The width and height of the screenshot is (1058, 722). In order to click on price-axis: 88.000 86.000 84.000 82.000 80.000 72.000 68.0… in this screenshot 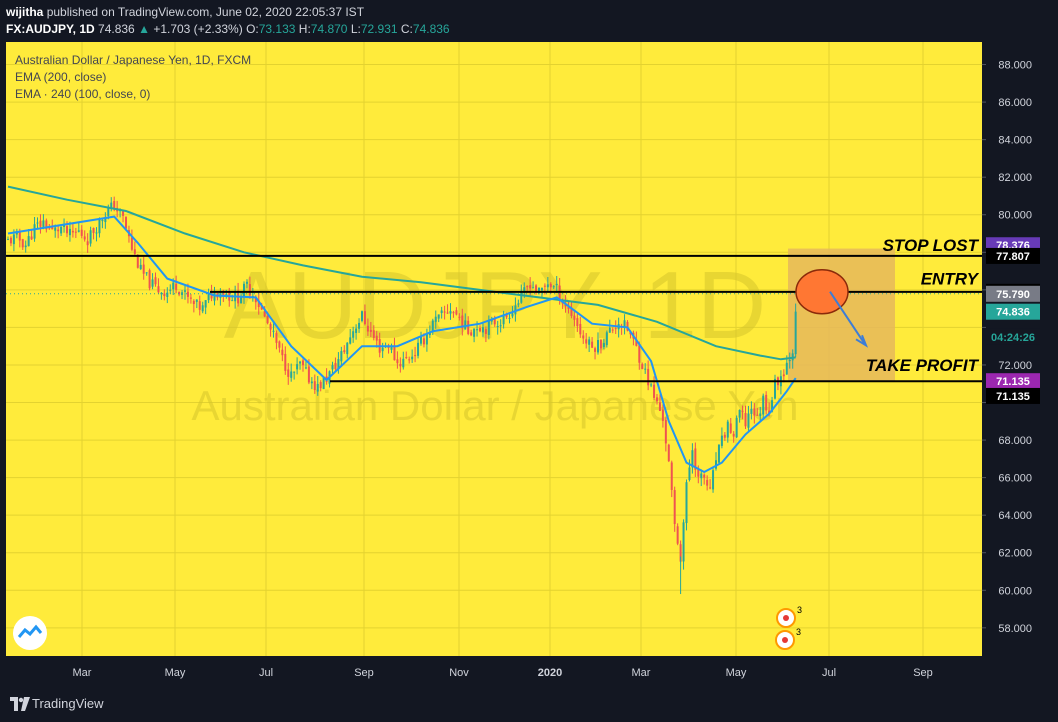, I will do `click(1011, 347)`.